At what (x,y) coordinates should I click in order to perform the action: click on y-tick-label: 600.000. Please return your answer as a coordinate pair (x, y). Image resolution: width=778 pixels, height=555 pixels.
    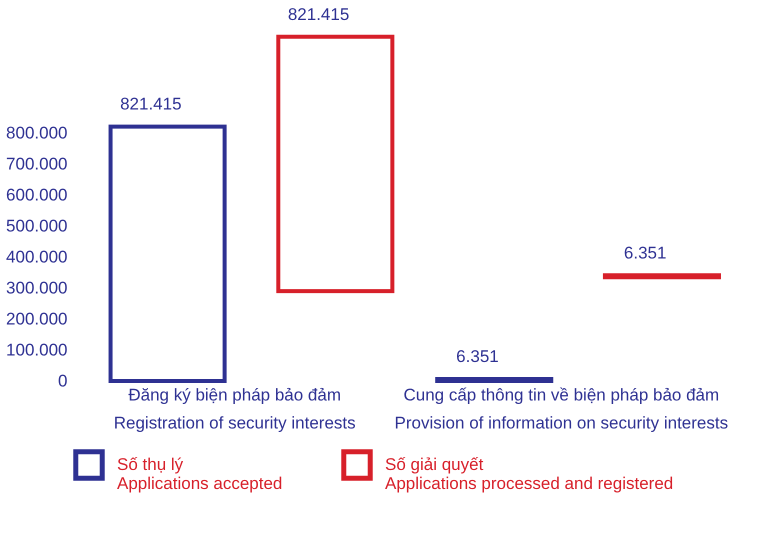
    Looking at the image, I should click on (37, 195).